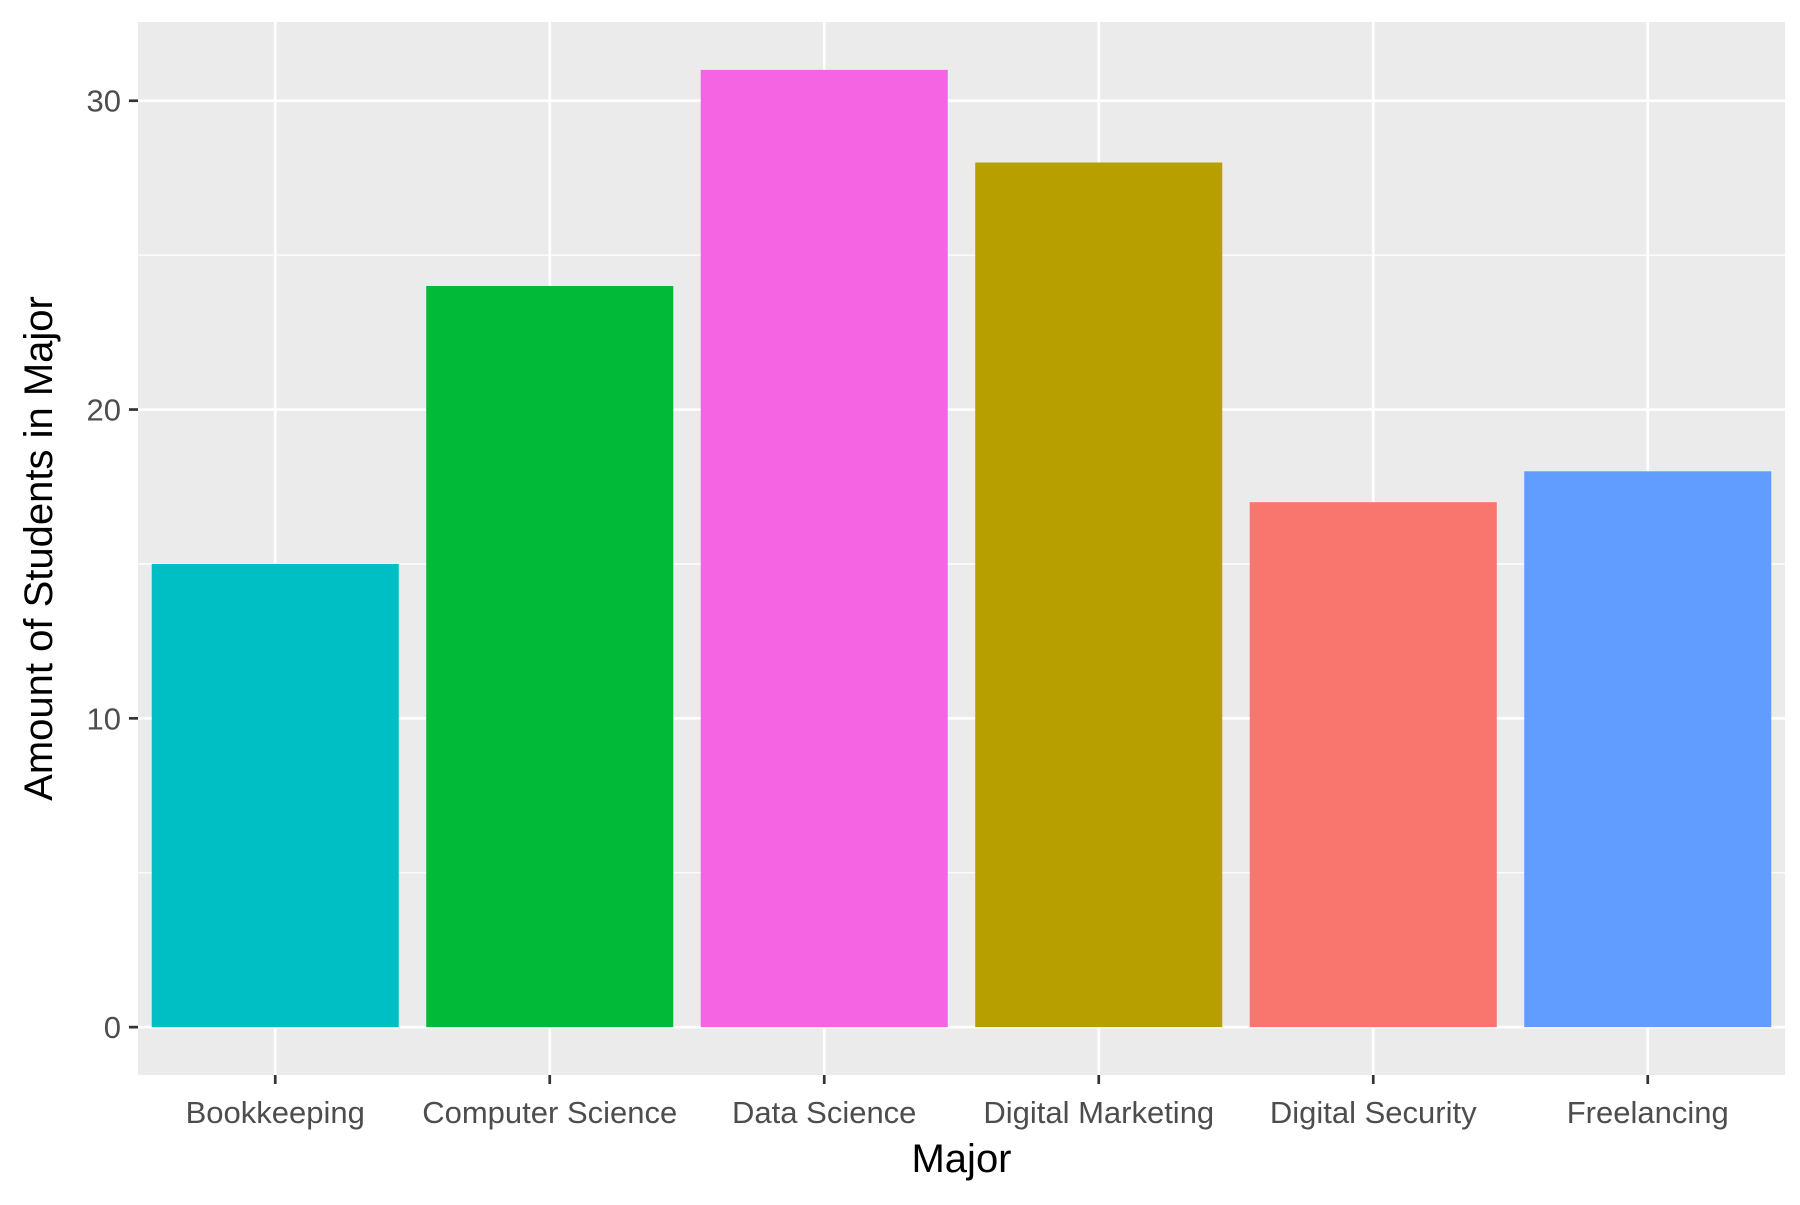  I want to click on x-tick-label: Data Science, so click(824, 1112).